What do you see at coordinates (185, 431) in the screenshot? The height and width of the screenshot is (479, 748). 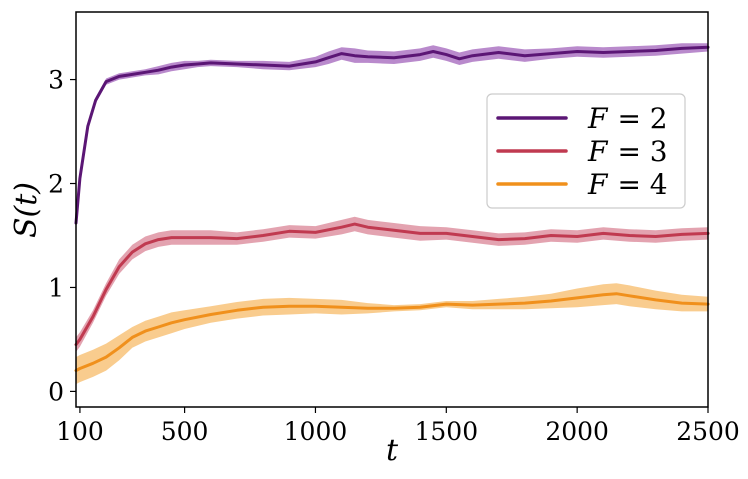 I see `x-tick-label: 500` at bounding box center [185, 431].